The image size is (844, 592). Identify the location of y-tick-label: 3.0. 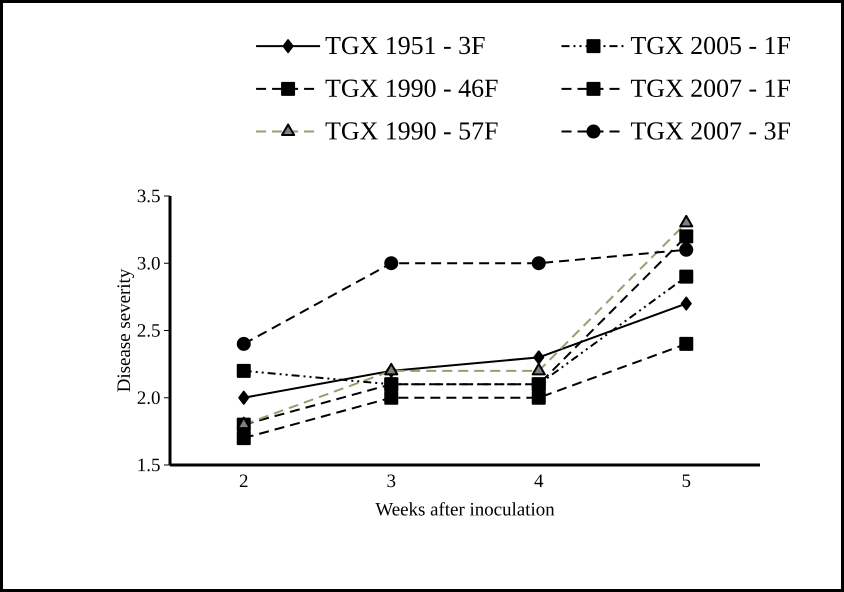
(149, 263).